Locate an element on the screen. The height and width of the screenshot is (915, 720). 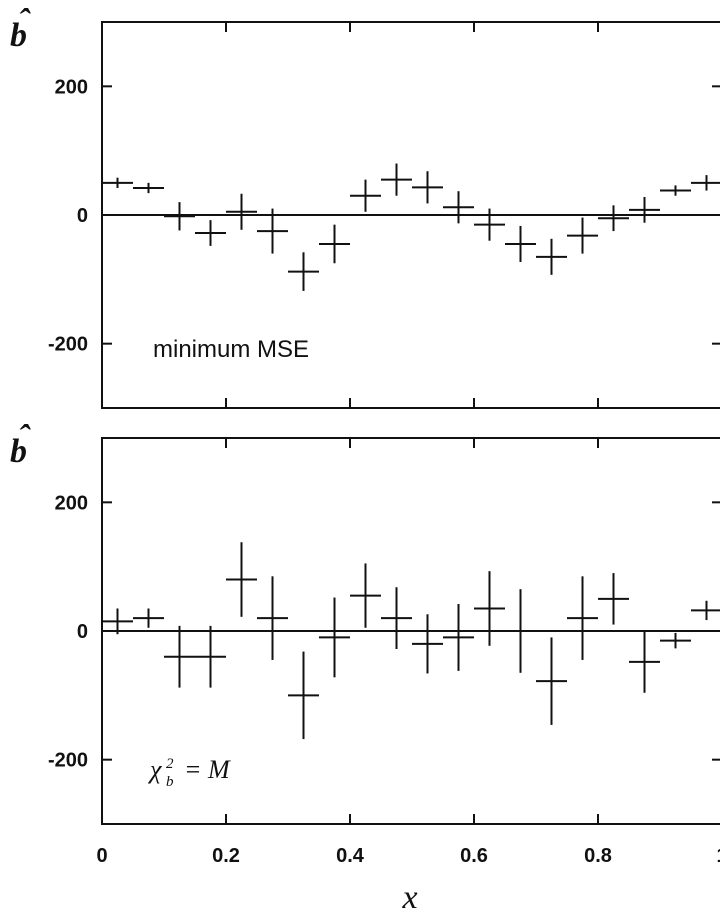
bottom-annotation: χ 2 b = M is located at coordinates (189, 772).